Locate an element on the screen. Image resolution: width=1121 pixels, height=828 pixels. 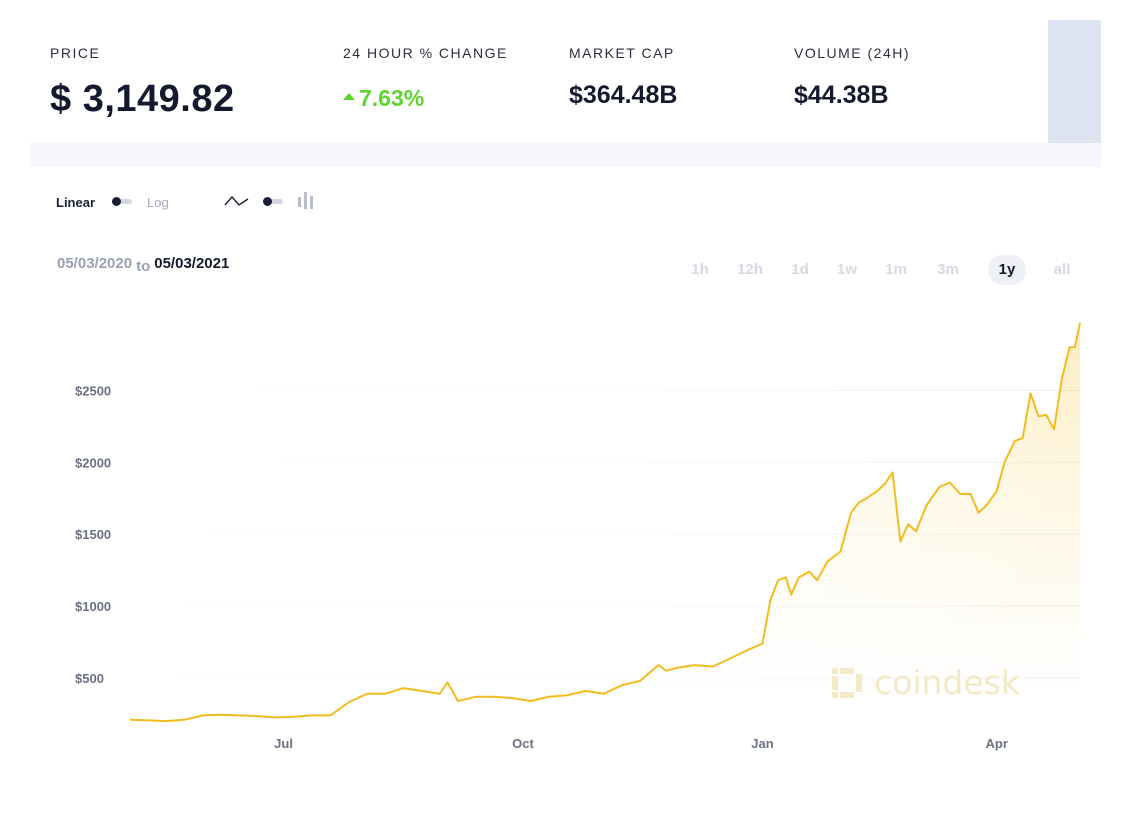
chart-type-toggle-knob is located at coordinates (267, 201).